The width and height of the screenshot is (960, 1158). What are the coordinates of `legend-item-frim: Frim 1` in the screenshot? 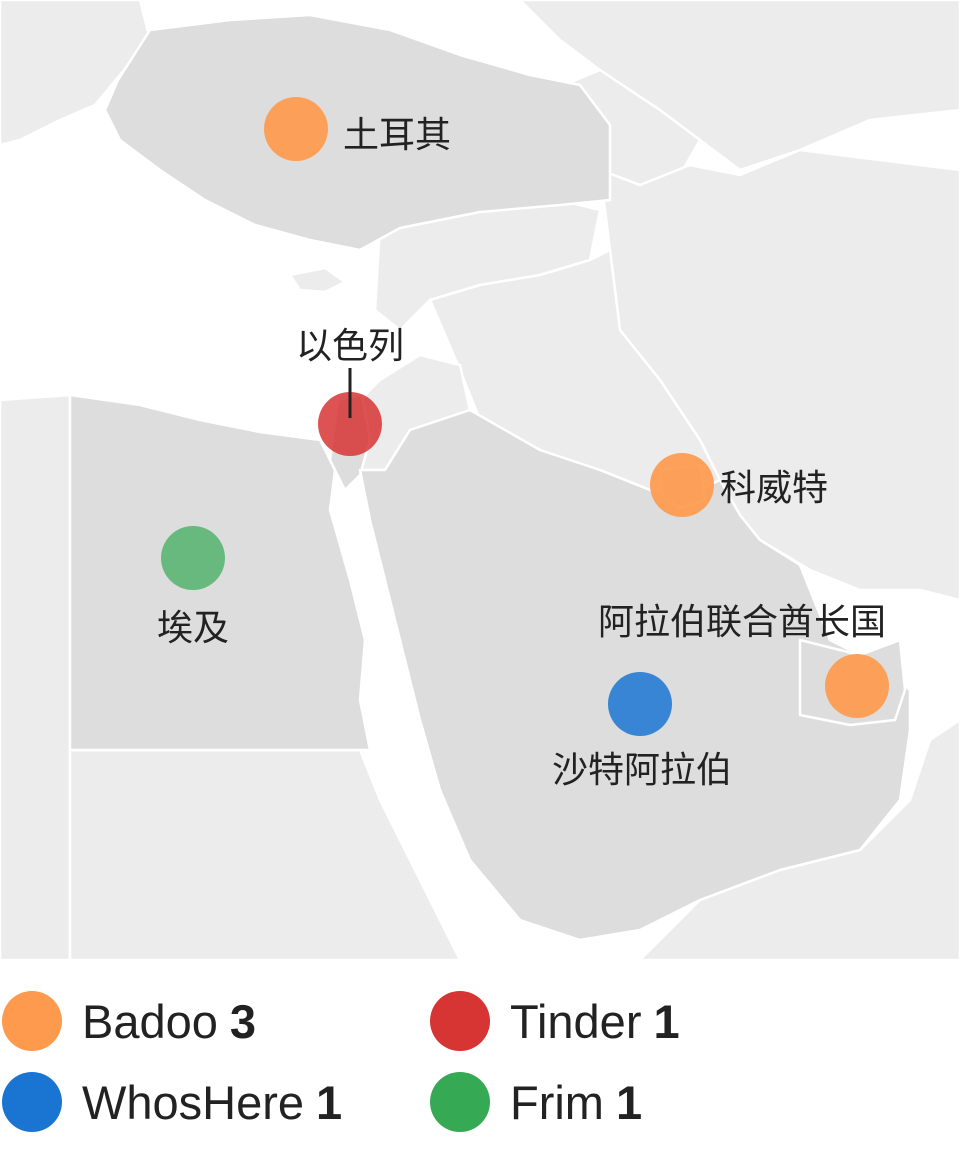 It's located at (536, 1102).